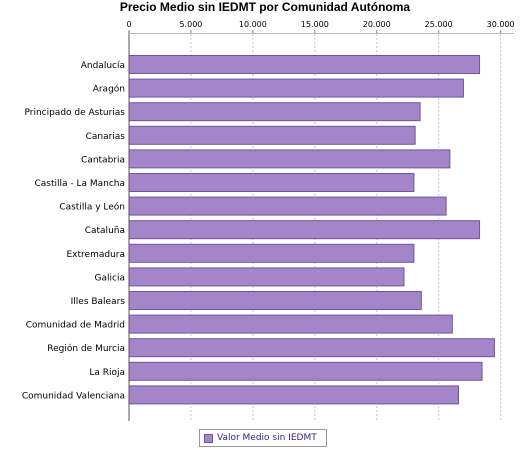 This screenshot has height=450, width=525. I want to click on x-tick-label: 25.000, so click(439, 24).